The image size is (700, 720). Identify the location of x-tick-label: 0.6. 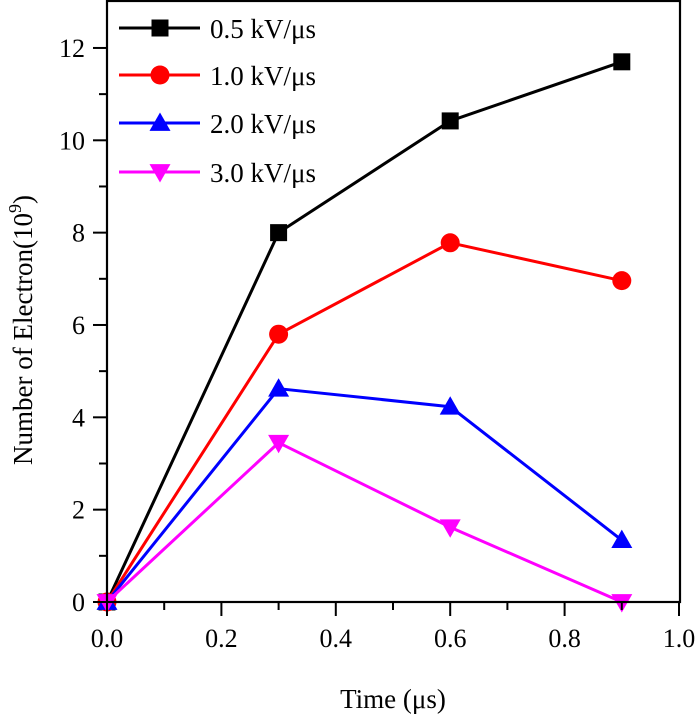
(450, 638).